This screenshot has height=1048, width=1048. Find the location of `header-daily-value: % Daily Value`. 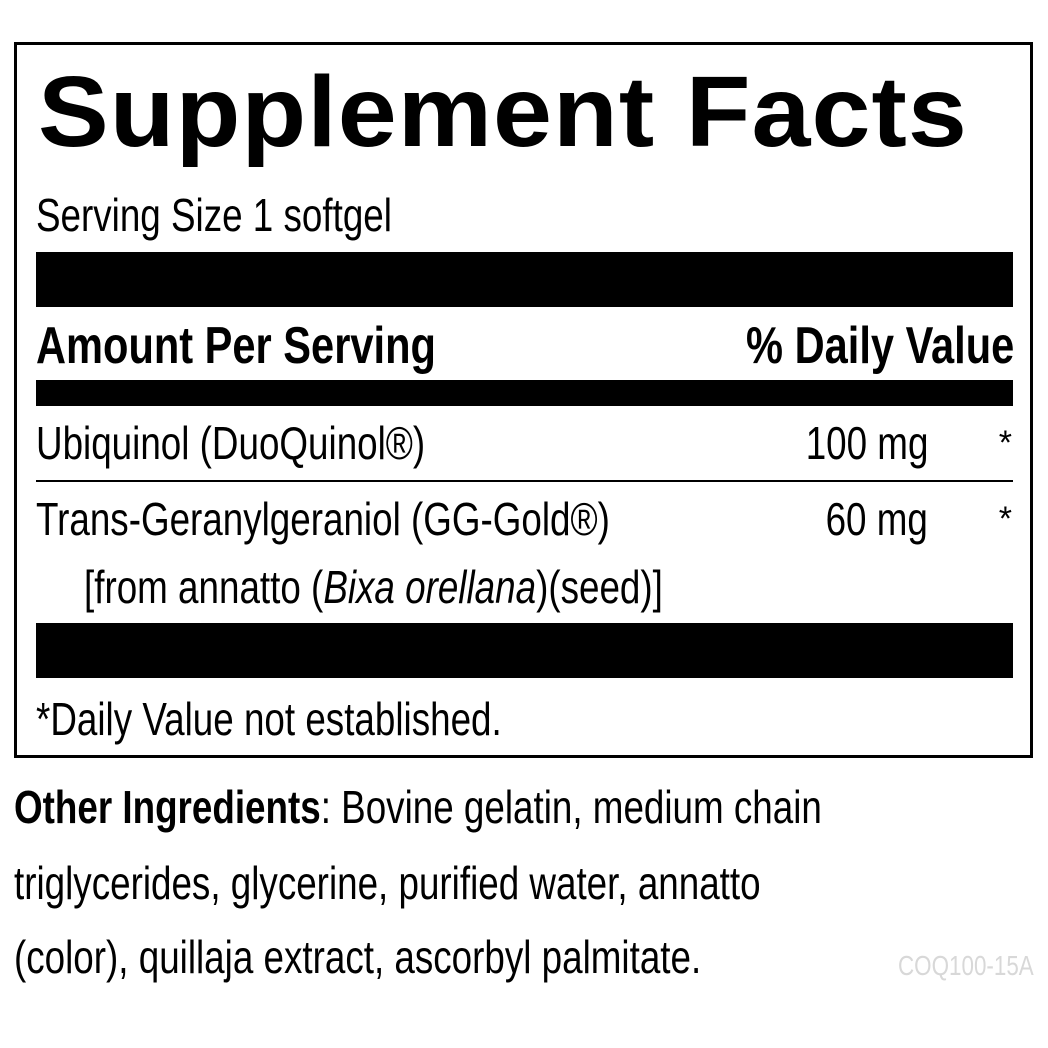

header-daily-value: % Daily Value is located at coordinates (879, 346).